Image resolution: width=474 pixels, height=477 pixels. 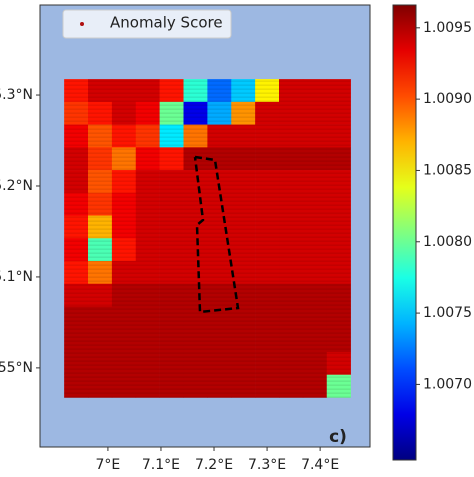 What do you see at coordinates (447, 384) in the screenshot?
I see `colorbar-tick-label: 1.0070` at bounding box center [447, 384].